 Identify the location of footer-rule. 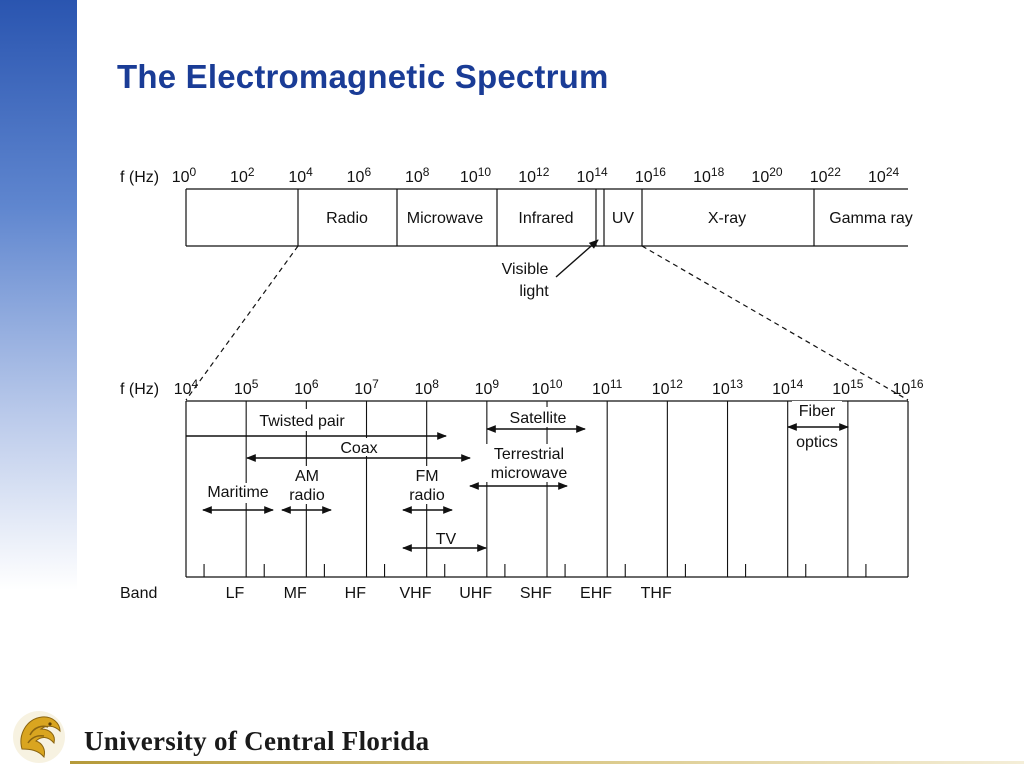
(547, 762).